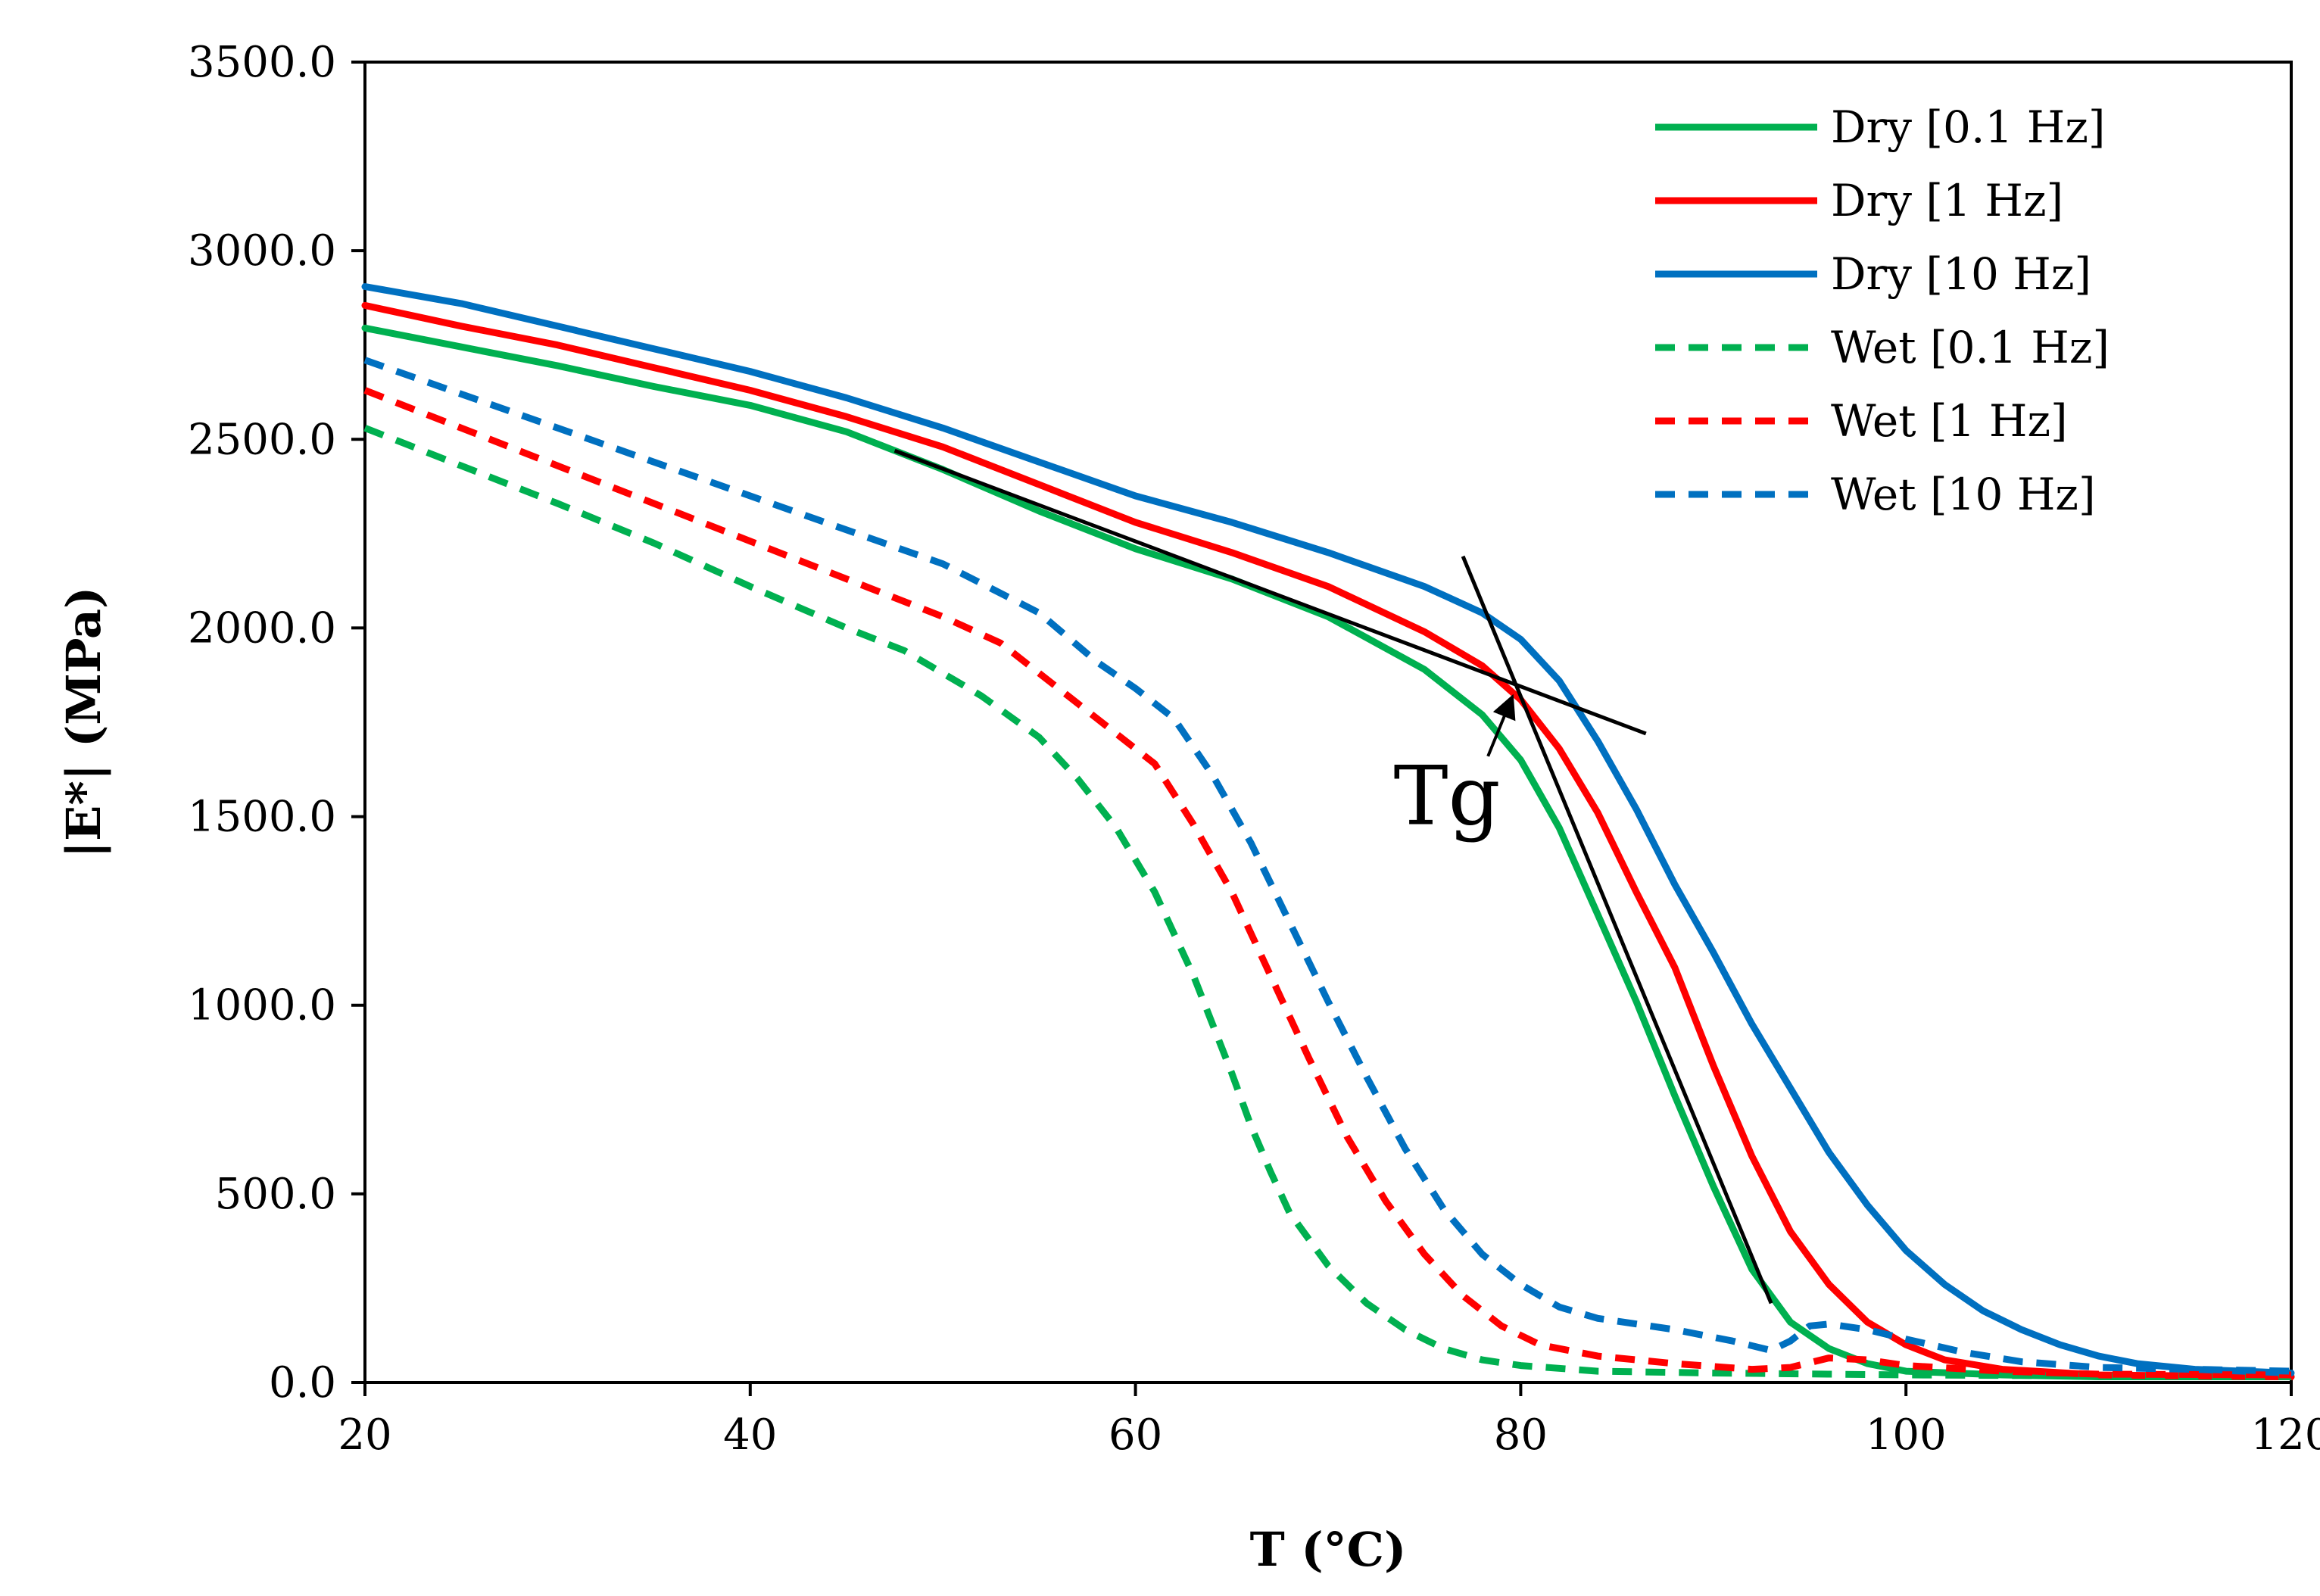 The image size is (2320, 1596). I want to click on x-tick-label: 100, so click(1907, 1435).